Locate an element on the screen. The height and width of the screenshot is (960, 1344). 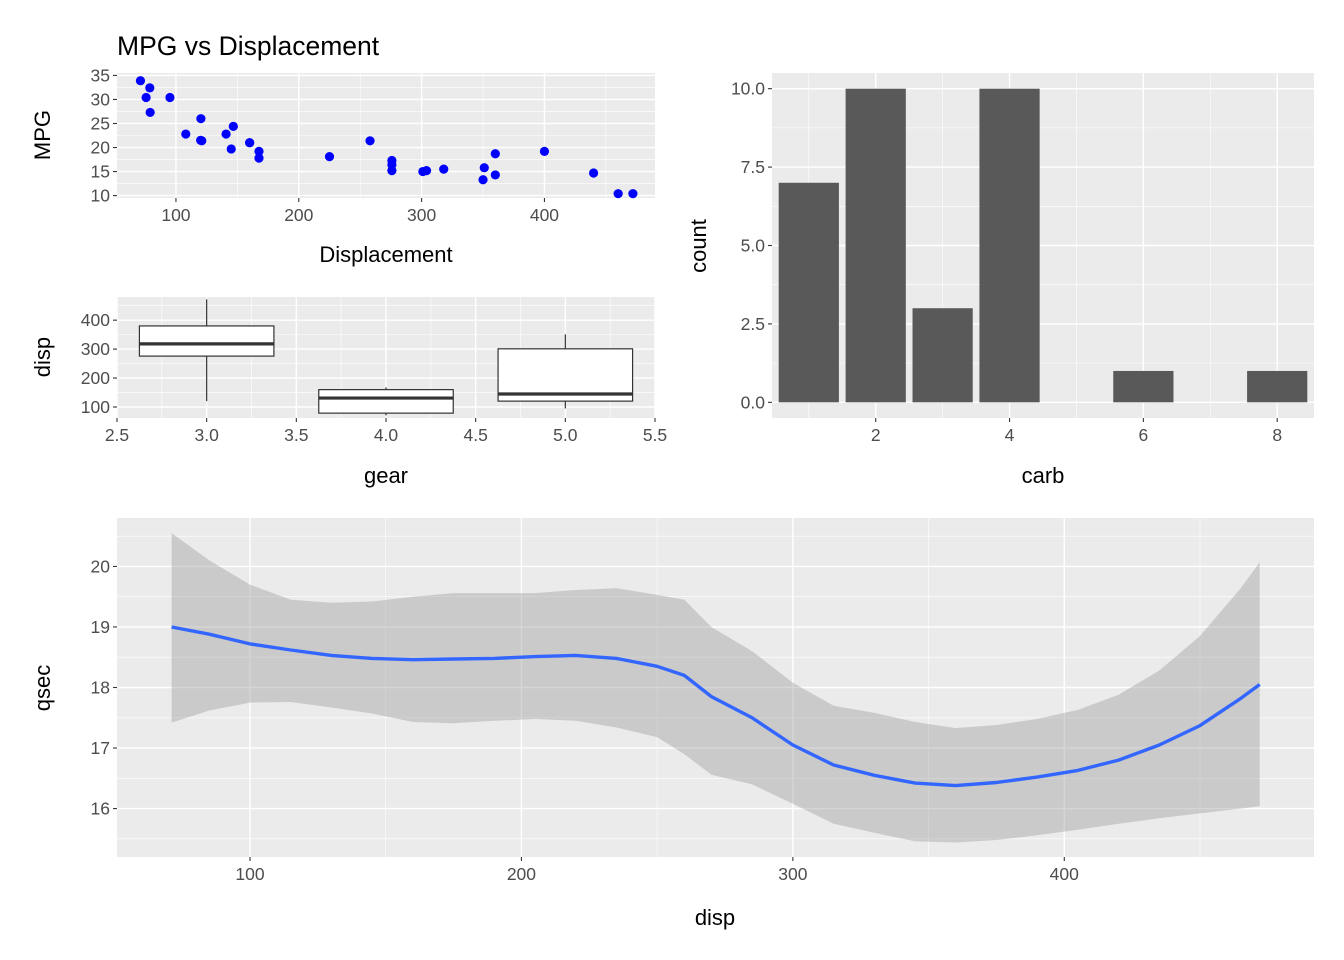
y-tick-label: 100 is located at coordinates (95, 407).